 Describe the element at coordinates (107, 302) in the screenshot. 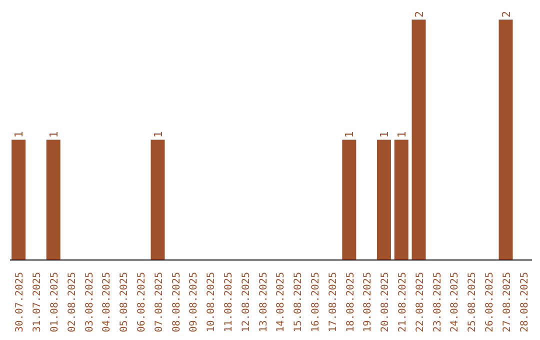

I see `x-tick-label: 04.08.2025` at that location.